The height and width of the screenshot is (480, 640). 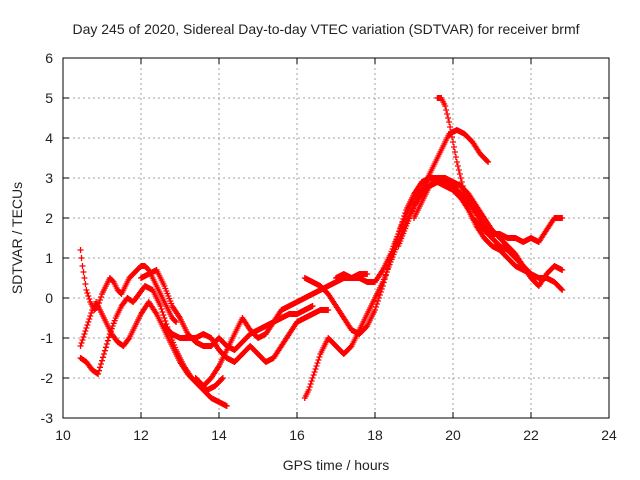 I want to click on x-tick-label: 12, so click(x=141, y=435).